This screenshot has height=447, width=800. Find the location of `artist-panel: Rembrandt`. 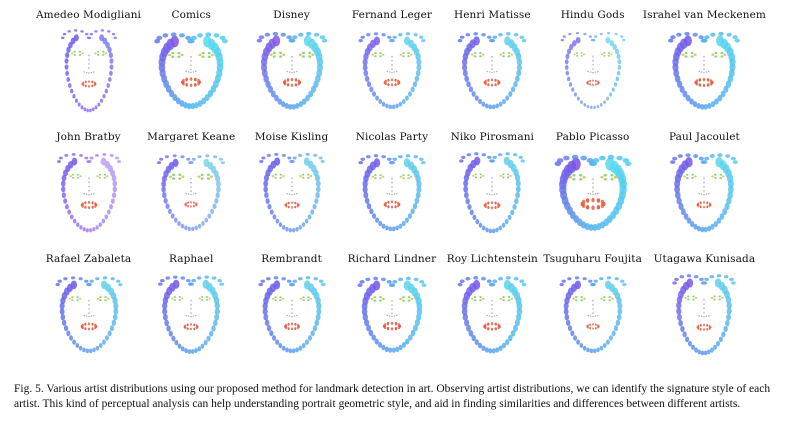

artist-panel: Rembrandt is located at coordinates (291, 305).